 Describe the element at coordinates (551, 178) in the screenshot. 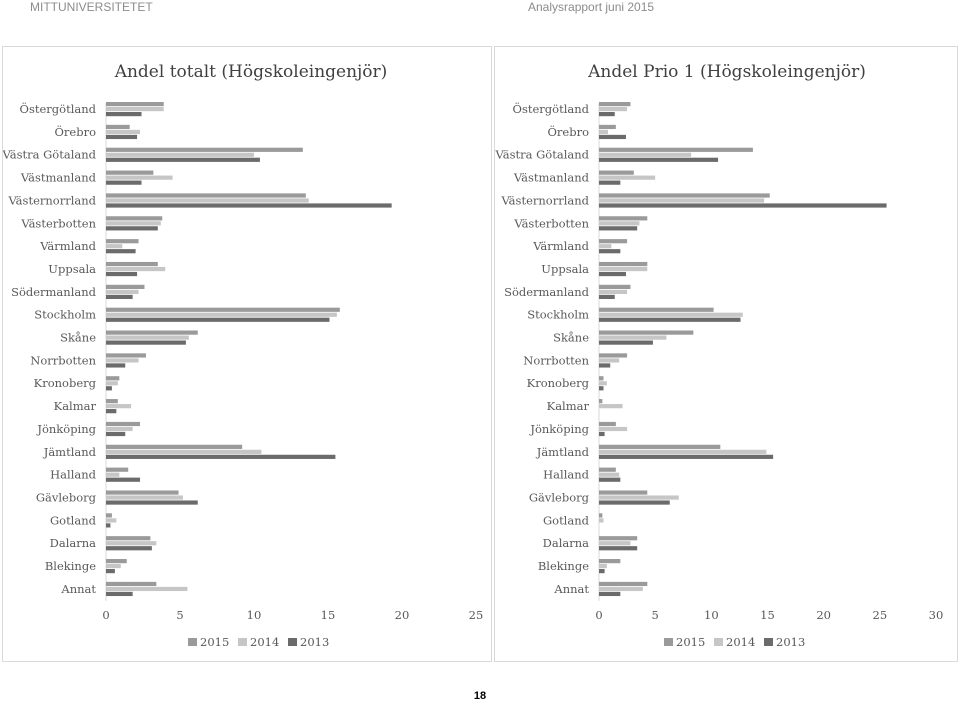

I see `category-label: Västmanland` at that location.